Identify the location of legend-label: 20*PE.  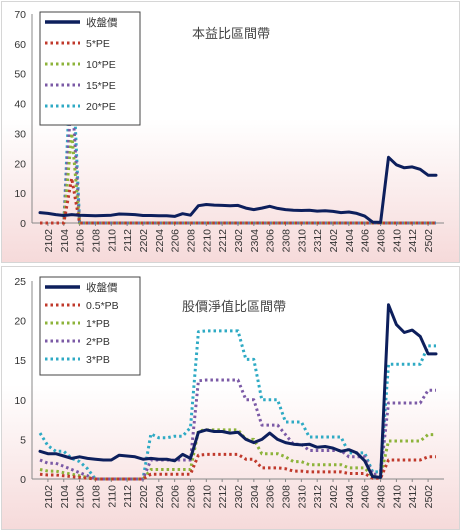
(101, 107).